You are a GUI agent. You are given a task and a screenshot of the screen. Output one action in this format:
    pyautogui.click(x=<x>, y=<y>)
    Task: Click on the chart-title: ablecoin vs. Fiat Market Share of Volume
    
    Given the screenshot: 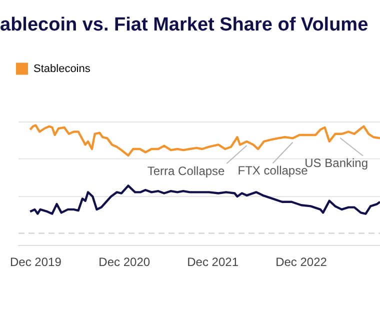 What is the action you would take?
    pyautogui.click(x=184, y=25)
    